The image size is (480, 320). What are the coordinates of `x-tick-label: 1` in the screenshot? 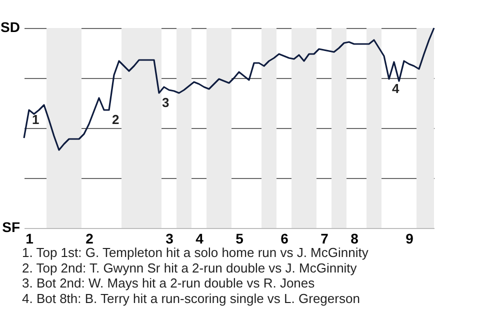 It's located at (30, 238).